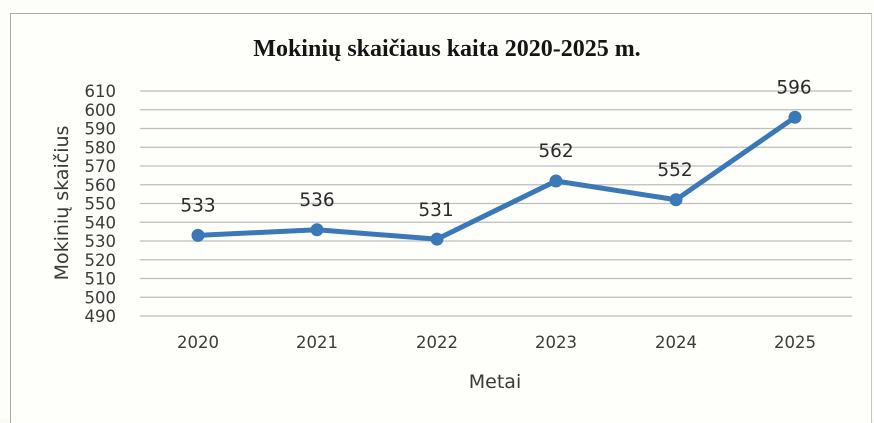  Describe the element at coordinates (198, 235) in the screenshot. I see `data-point-2020` at that location.